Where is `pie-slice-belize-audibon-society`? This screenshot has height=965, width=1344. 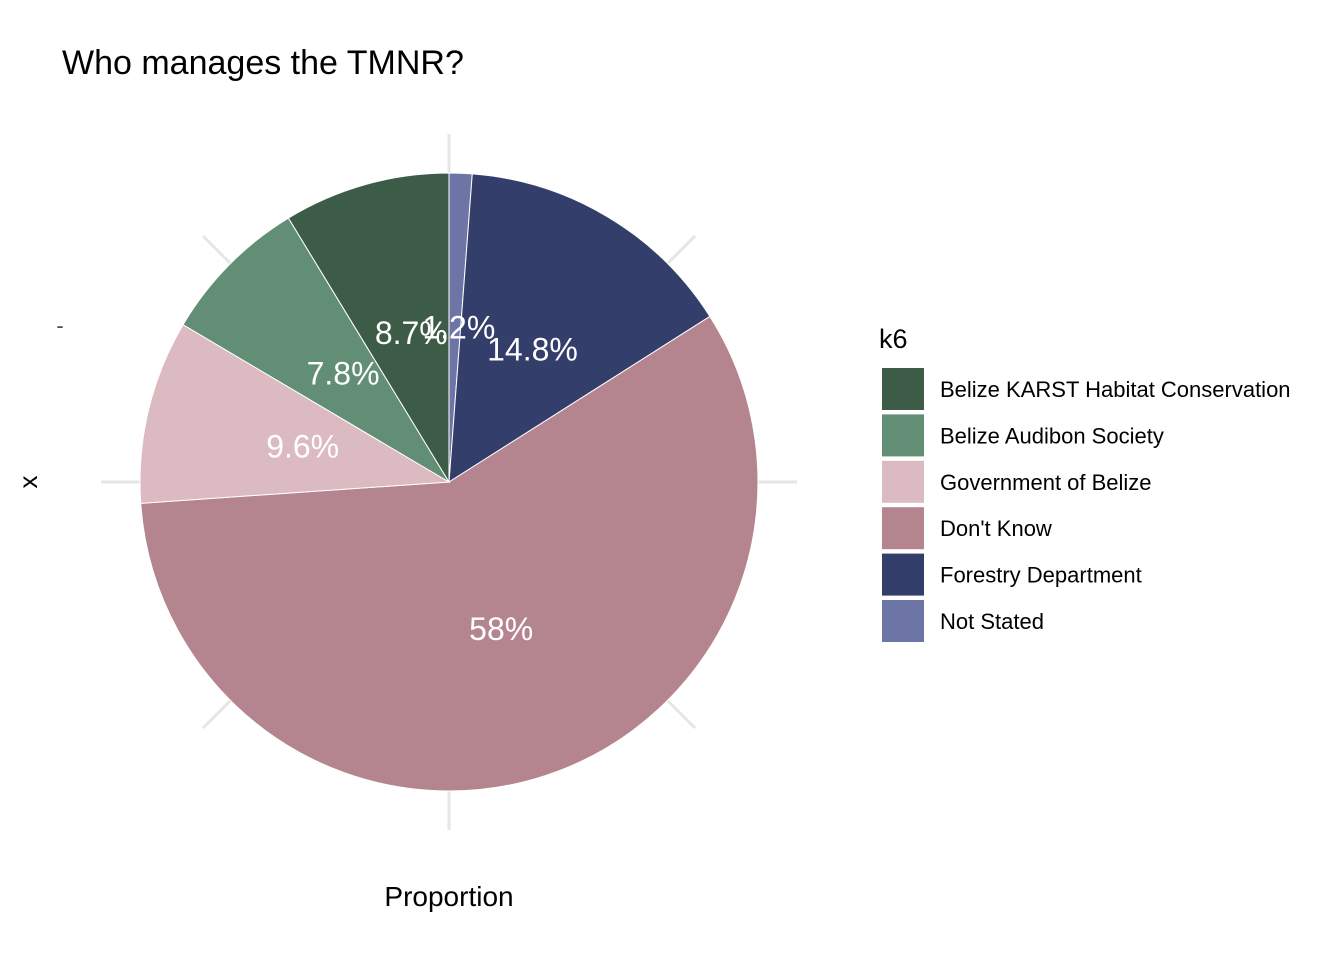
pie-slice-belize-audibon-society is located at coordinates (316, 350).